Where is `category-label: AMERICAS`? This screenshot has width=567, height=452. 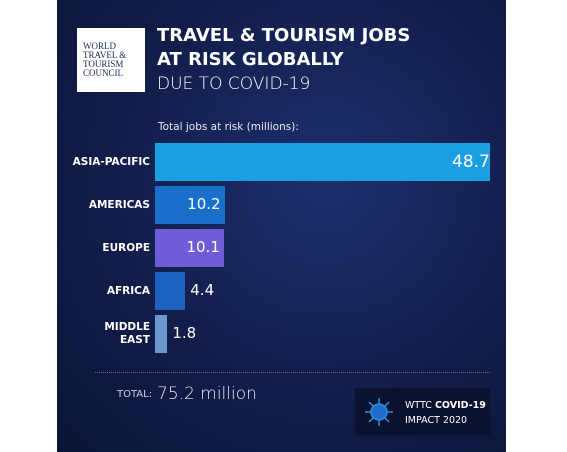 category-label: AMERICAS is located at coordinates (119, 204).